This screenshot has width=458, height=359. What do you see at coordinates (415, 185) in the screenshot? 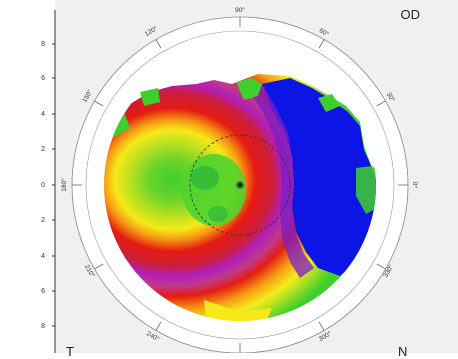
I see `angle-label: 0°` at bounding box center [415, 185].